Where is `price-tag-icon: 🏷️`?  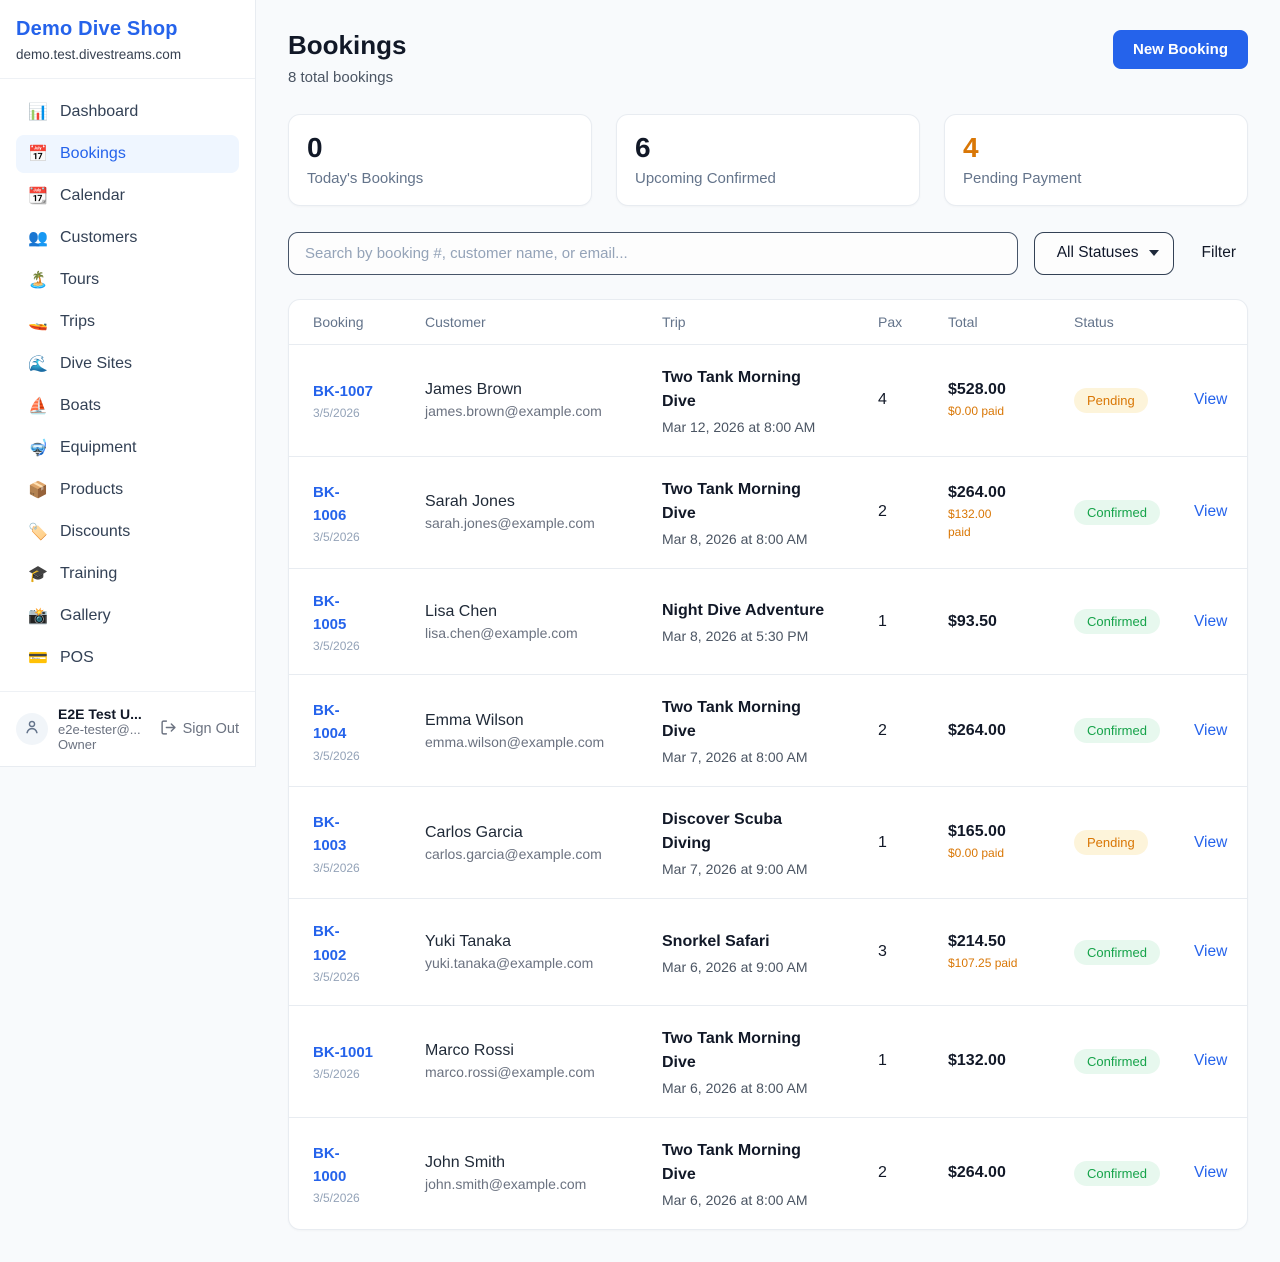 price-tag-icon: 🏷️ is located at coordinates (38, 532).